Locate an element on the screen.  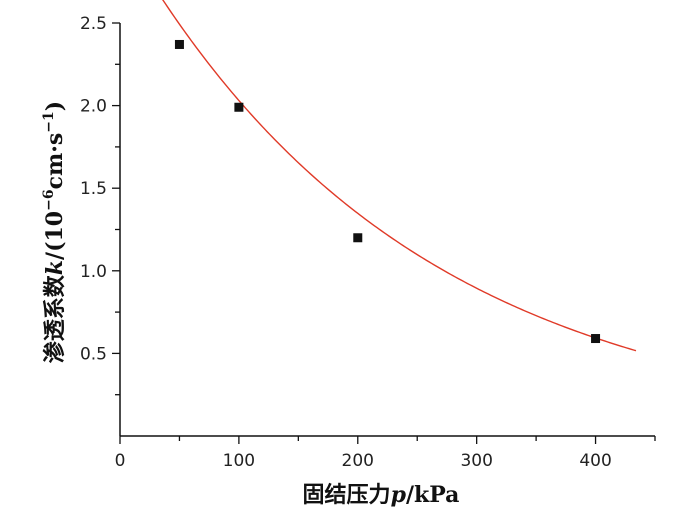
y-title-unit-mid: cm·s is located at coordinates (55, 161).